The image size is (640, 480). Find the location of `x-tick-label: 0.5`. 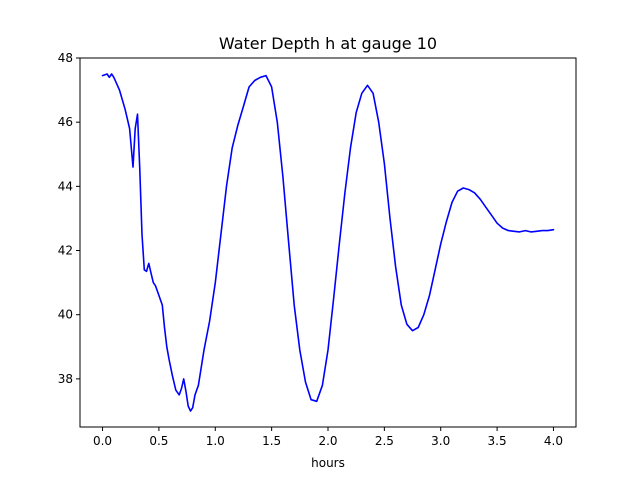

x-tick-label: 0.5 is located at coordinates (158, 441).